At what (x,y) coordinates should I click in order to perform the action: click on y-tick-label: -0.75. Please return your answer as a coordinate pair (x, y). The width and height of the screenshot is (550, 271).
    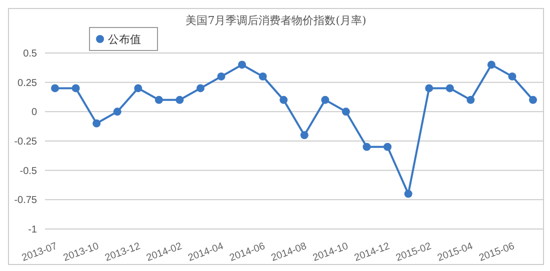
    Looking at the image, I should click on (26, 200).